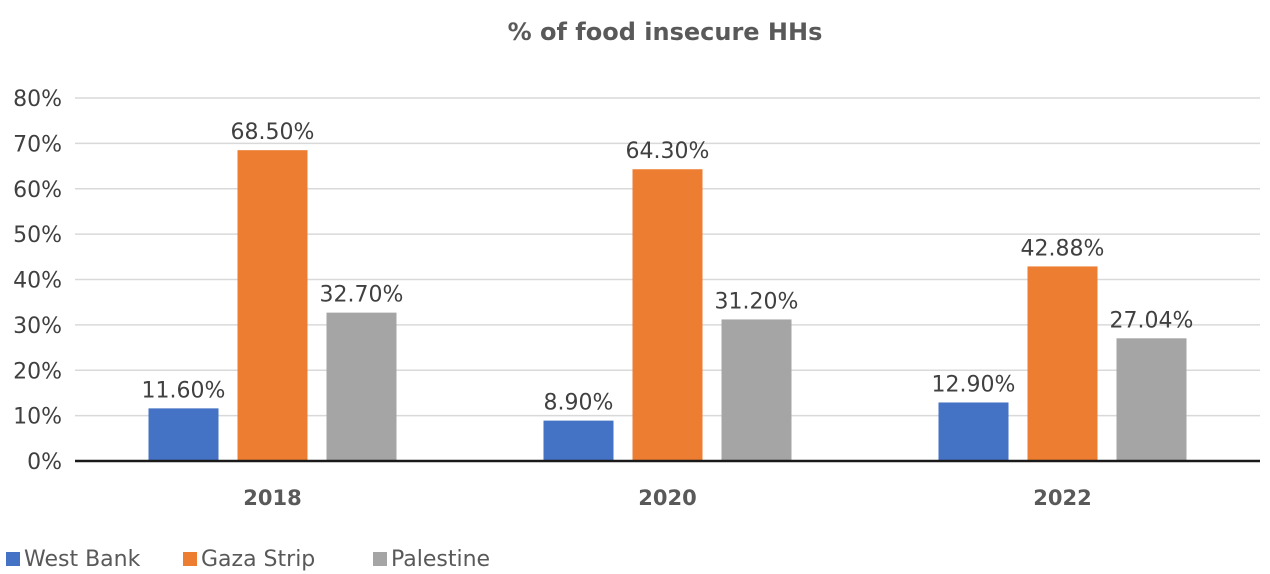  I want to click on legend-label-gaza-strip: Gaza Strip, so click(258, 559).